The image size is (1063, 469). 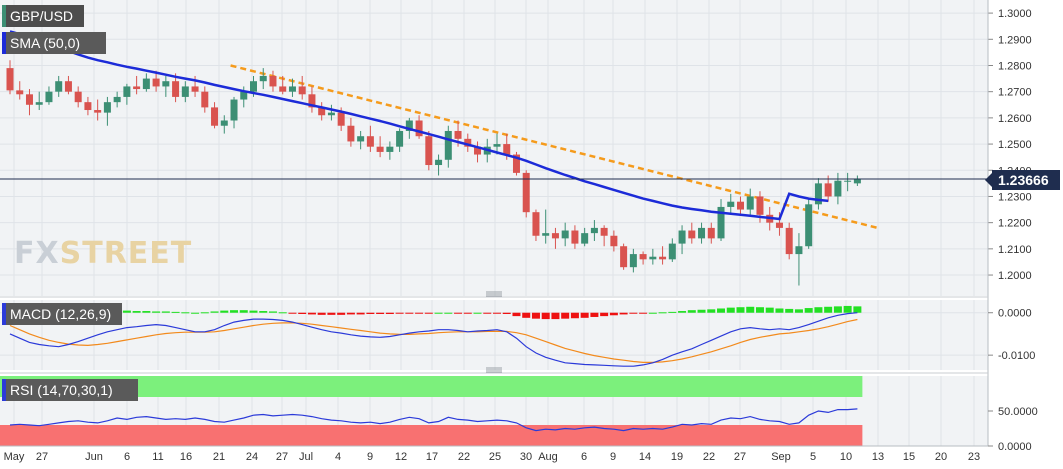 What do you see at coordinates (186, 457) in the screenshot?
I see `x-tick-label: 16` at bounding box center [186, 457].